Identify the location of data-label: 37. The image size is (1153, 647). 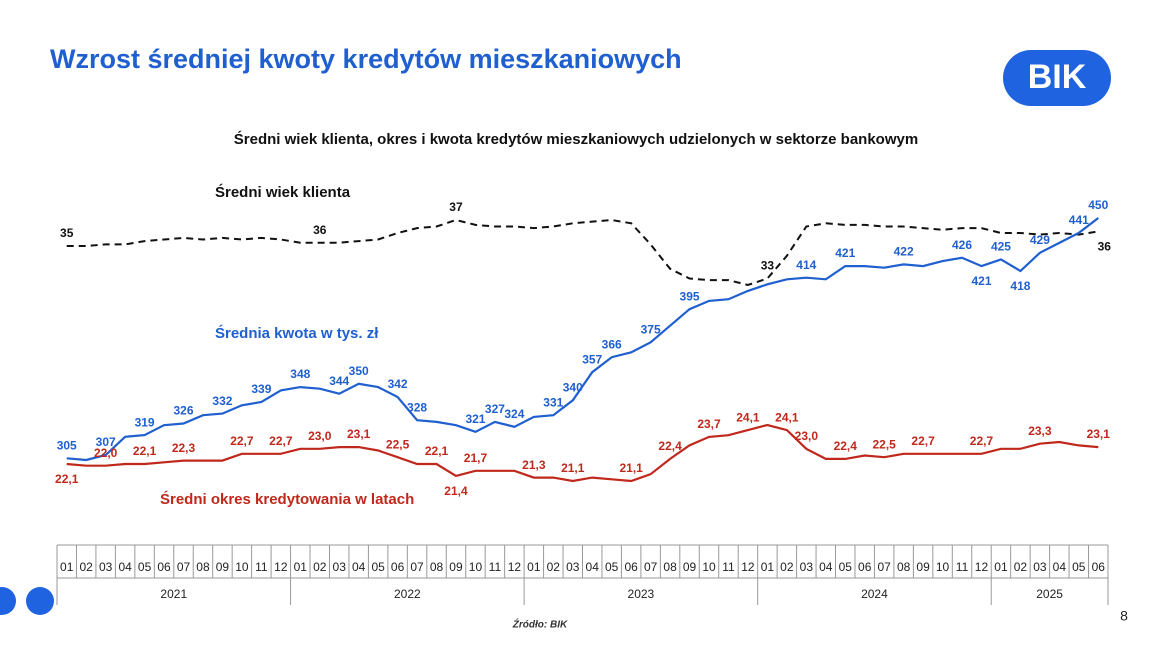
(456, 207).